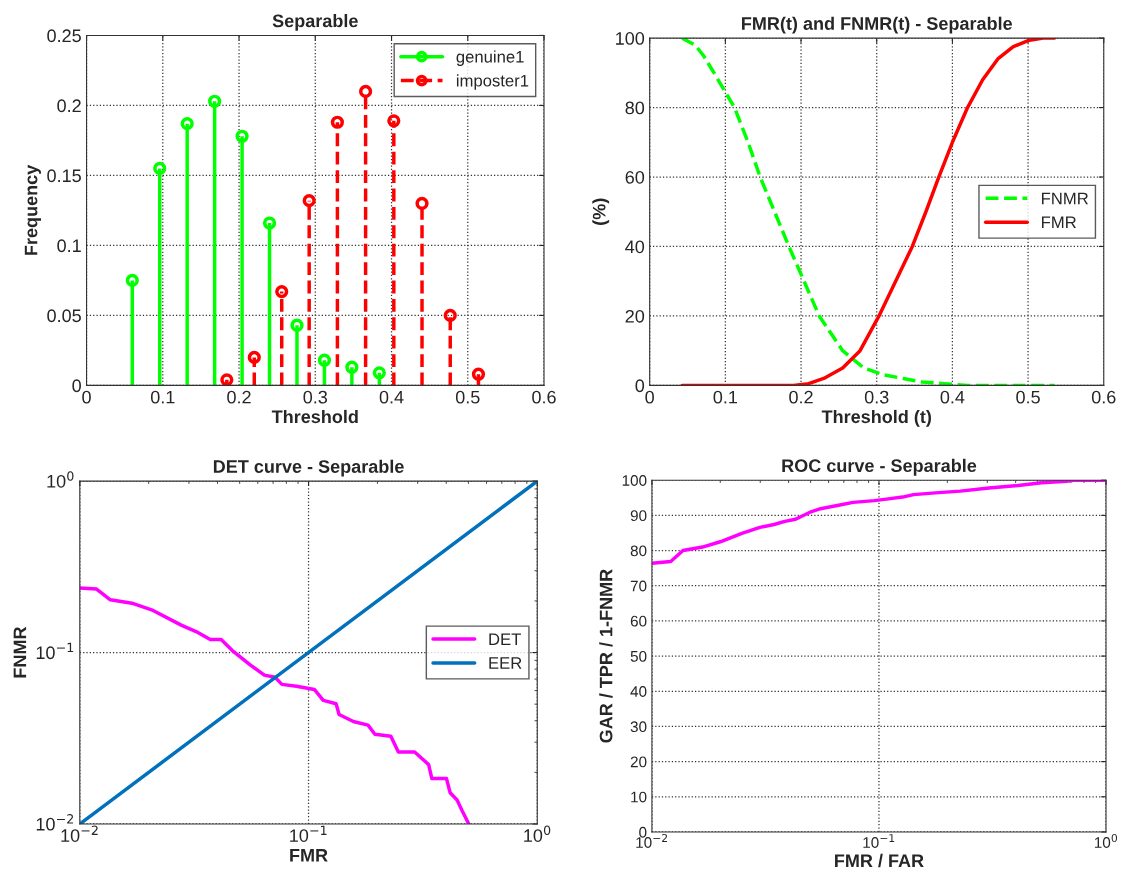 This screenshot has height=886, width=1124. I want to click on y-tick-label: 0.15, so click(64, 176).